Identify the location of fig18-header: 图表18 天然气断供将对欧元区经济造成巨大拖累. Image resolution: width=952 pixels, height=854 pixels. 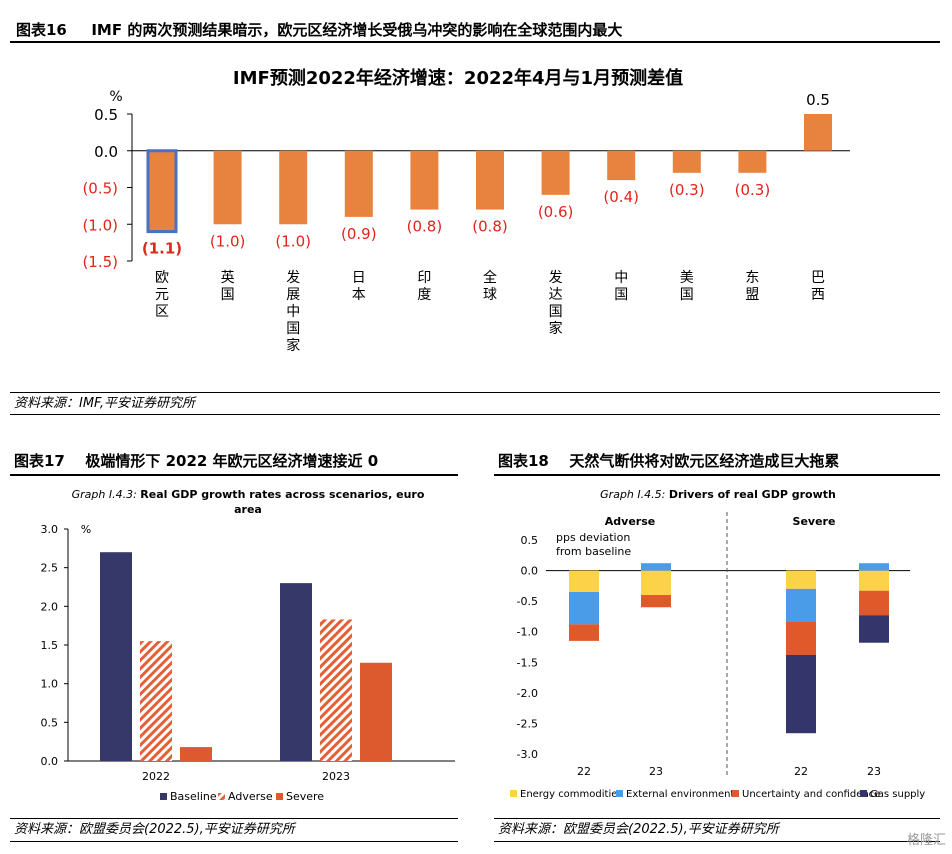
(668, 461).